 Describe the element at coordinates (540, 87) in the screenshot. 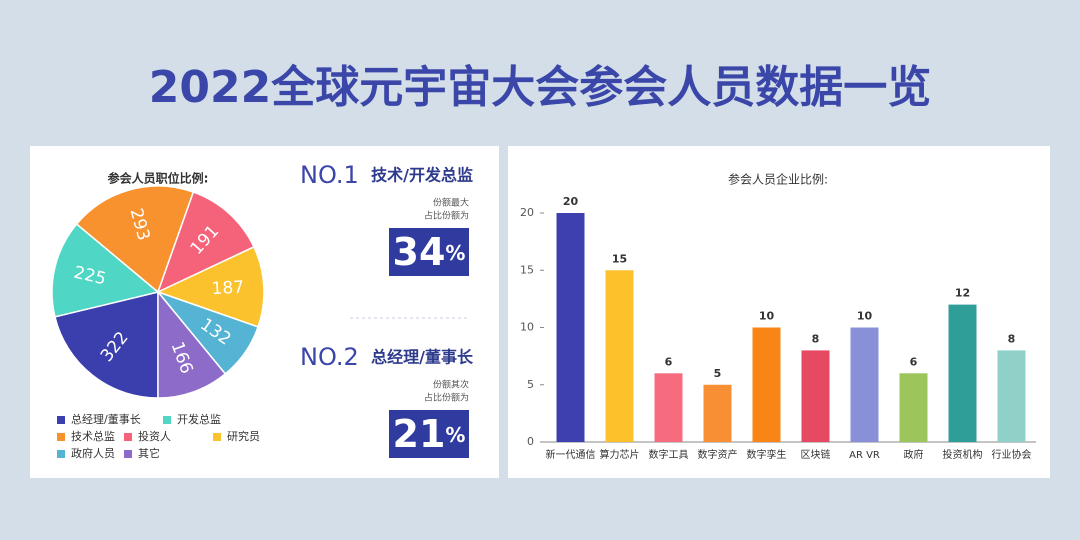

I see `page-title: 2022全球元宇宙大会参会人员数据一览` at that location.